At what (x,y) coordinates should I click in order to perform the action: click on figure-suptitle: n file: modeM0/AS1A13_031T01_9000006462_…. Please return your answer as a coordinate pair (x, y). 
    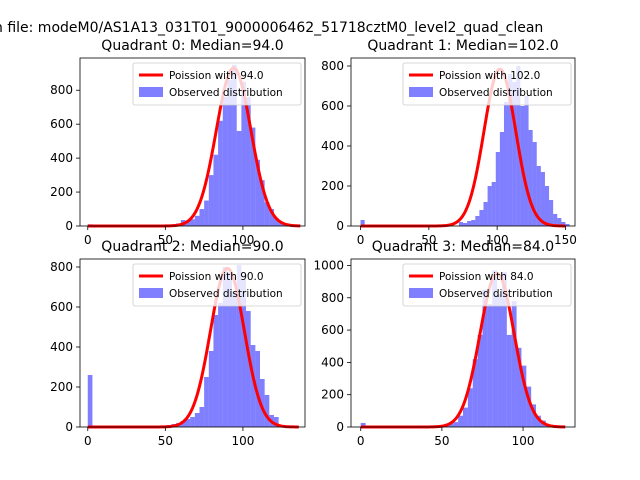
    Looking at the image, I should click on (271, 28).